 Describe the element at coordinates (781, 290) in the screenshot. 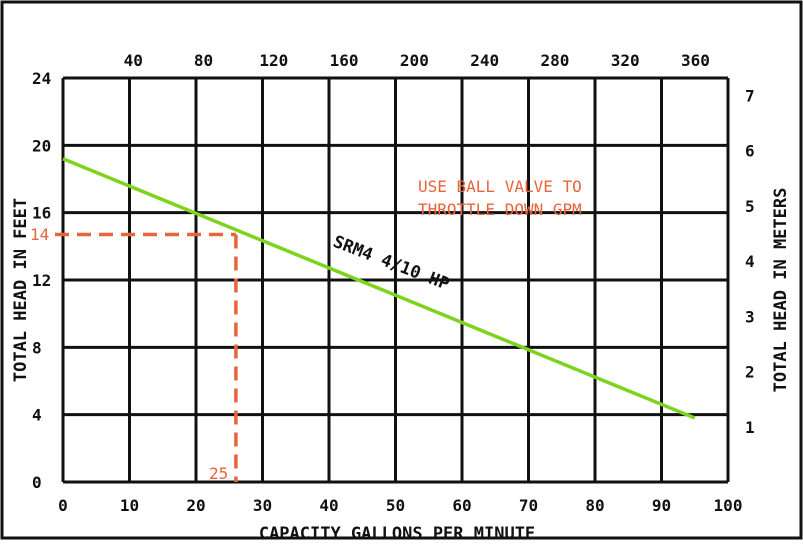

I see `secondary-y-axis-title: TOTAL HEAD IN METERS` at that location.